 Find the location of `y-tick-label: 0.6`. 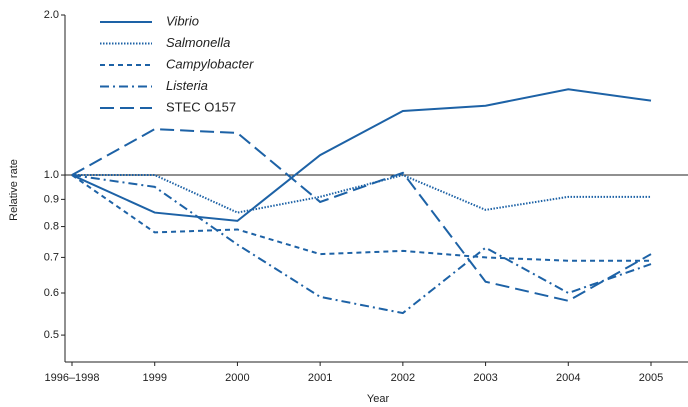

y-tick-label: 0.6 is located at coordinates (51, 293).